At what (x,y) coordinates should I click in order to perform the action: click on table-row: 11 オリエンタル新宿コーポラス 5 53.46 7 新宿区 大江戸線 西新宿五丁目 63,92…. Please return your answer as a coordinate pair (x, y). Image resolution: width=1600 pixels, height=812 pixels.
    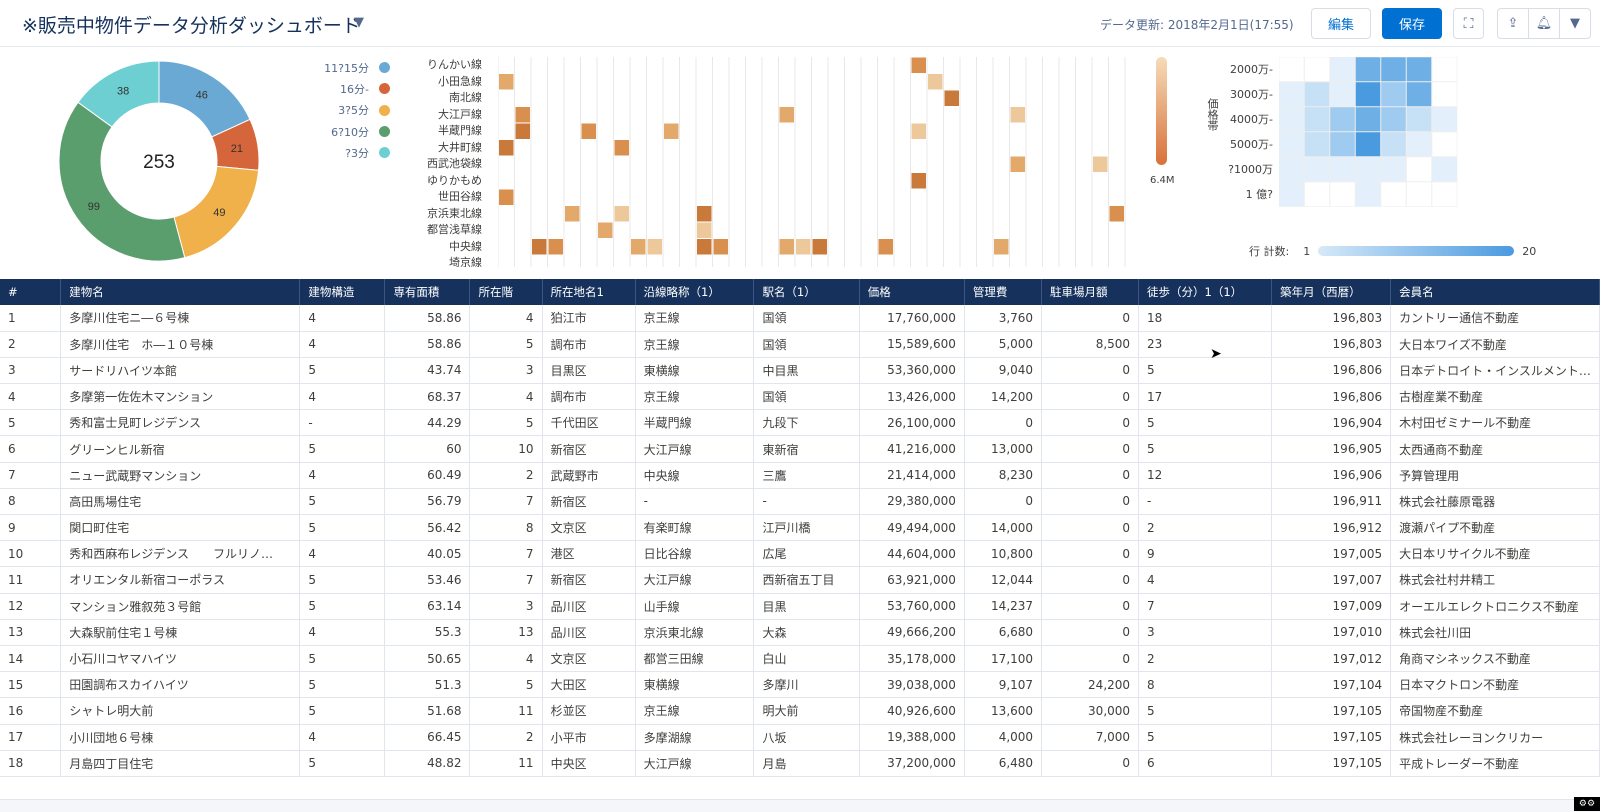
    Looking at the image, I should click on (800, 580).